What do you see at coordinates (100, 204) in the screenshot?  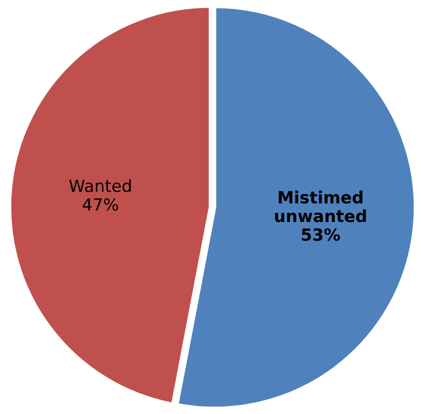 I see `data-label: 47%` at bounding box center [100, 204].